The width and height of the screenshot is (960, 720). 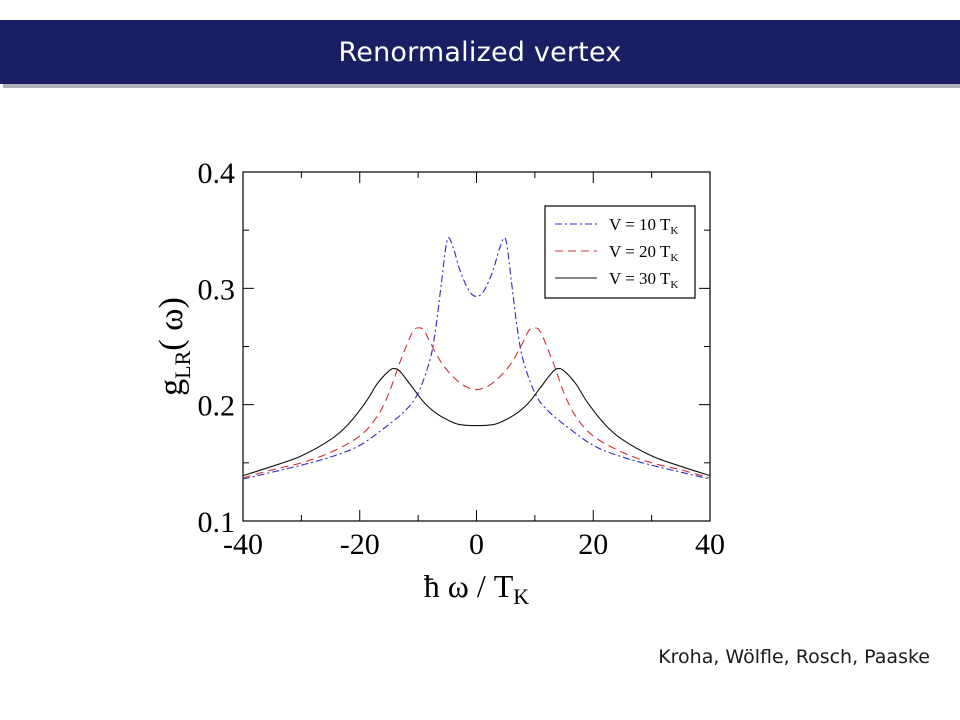 I want to click on slide-title: Renormalized vertex, so click(x=480, y=52).